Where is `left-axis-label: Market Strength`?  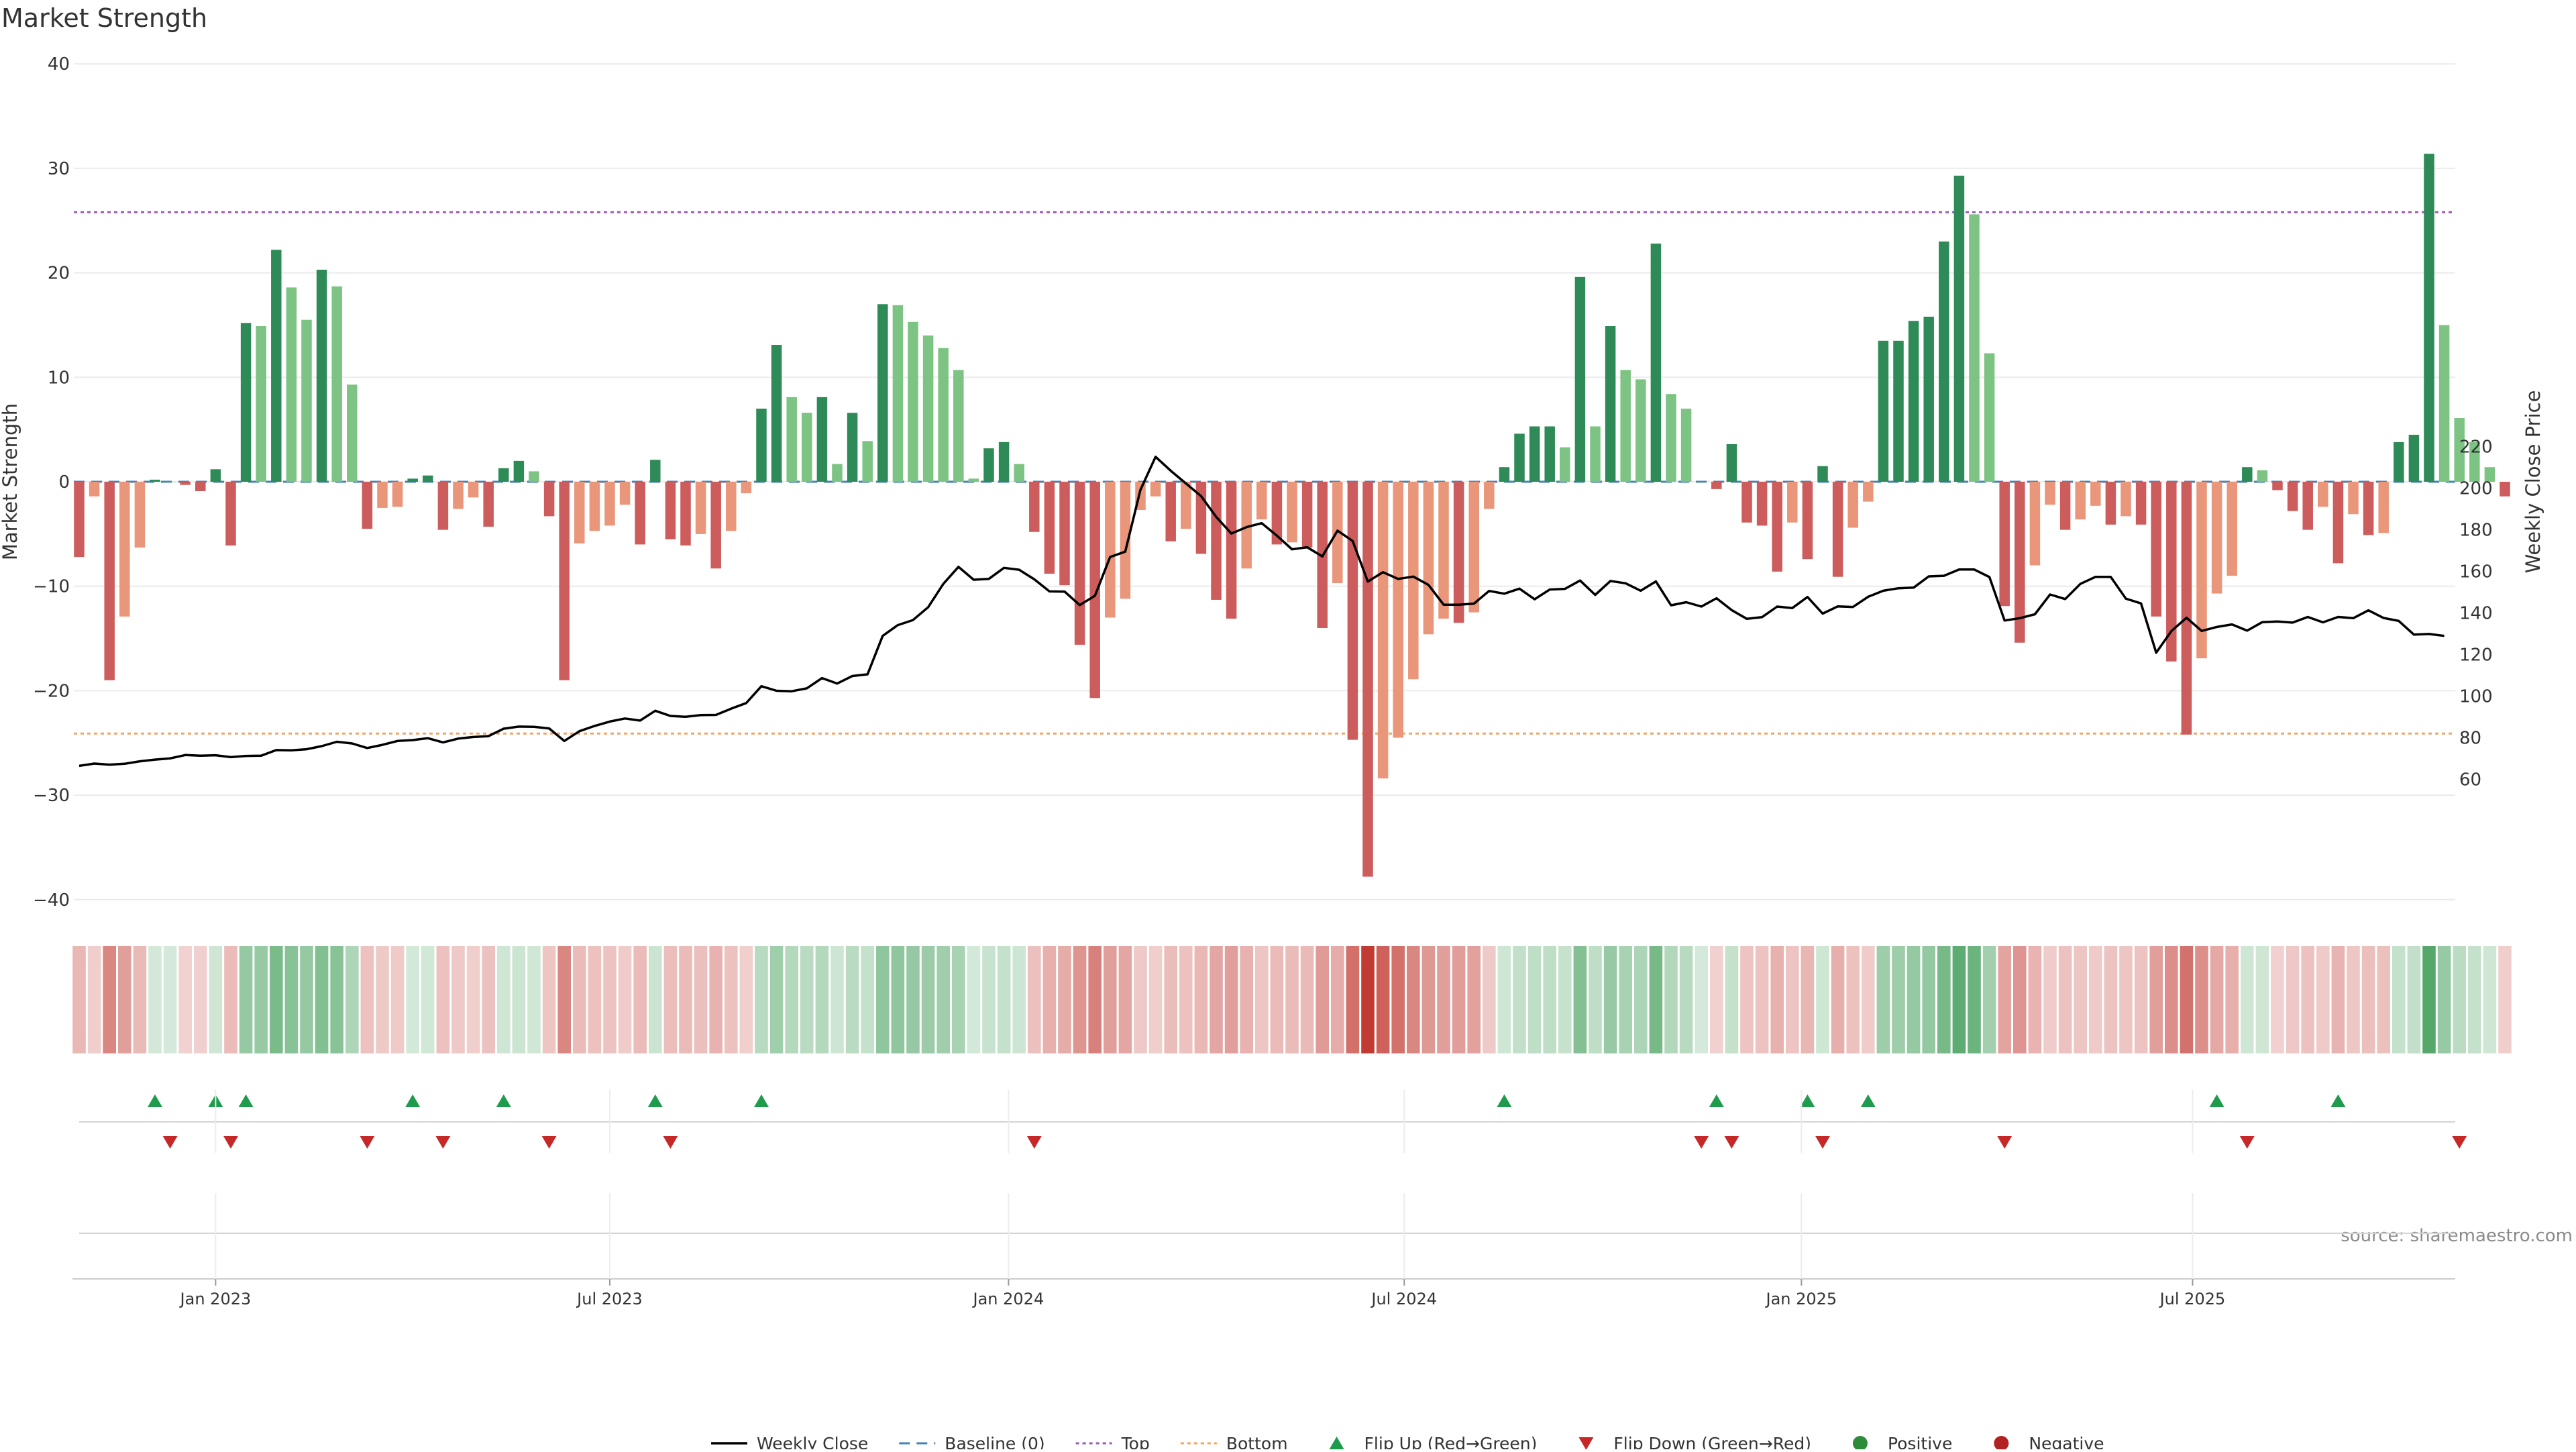
left-axis-label: Market Strength is located at coordinates (10, 482).